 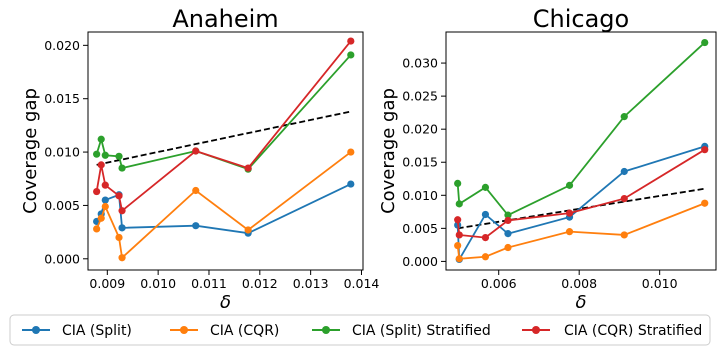 I want to click on legend-label: CIA (Split), so click(x=97, y=331).